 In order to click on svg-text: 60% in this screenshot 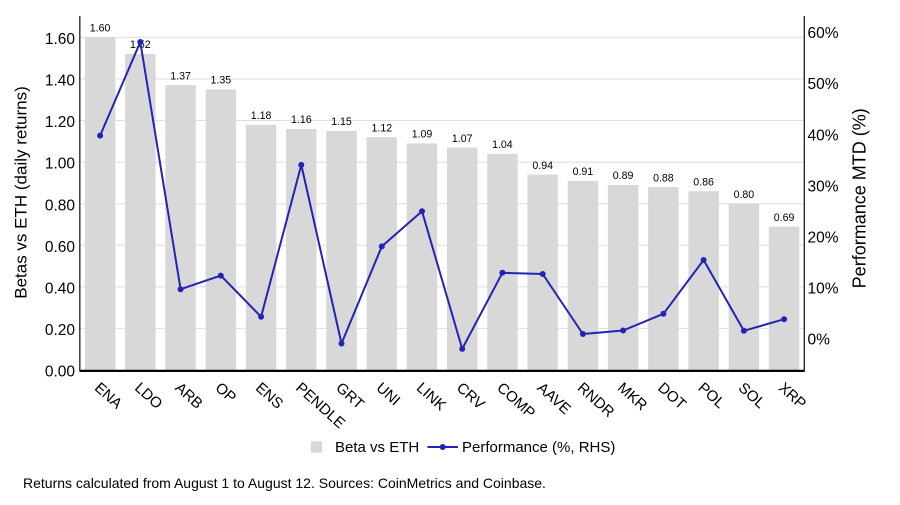, I will do `click(823, 33)`.